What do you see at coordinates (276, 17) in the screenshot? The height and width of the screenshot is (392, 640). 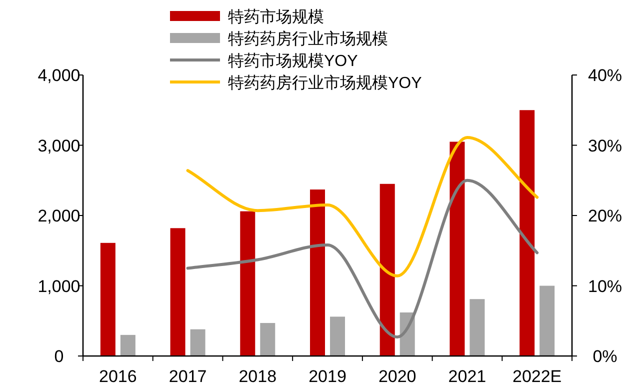 I see `legend-label: 特药市场规模` at bounding box center [276, 17].